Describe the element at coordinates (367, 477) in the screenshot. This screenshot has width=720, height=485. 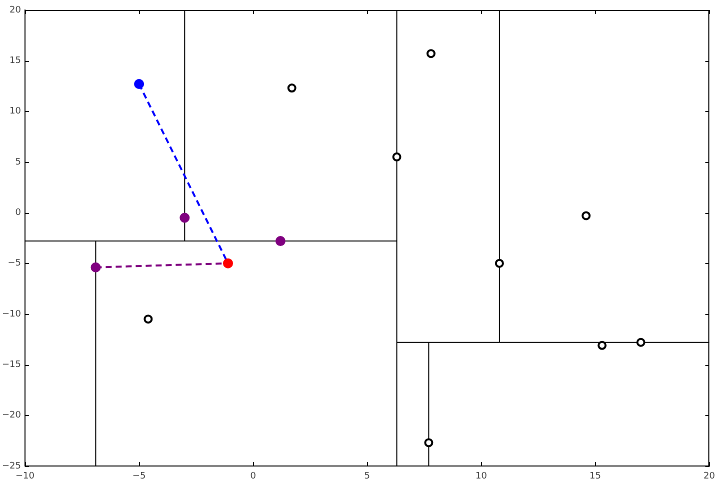
I see `x-tick-label: 5` at that location.